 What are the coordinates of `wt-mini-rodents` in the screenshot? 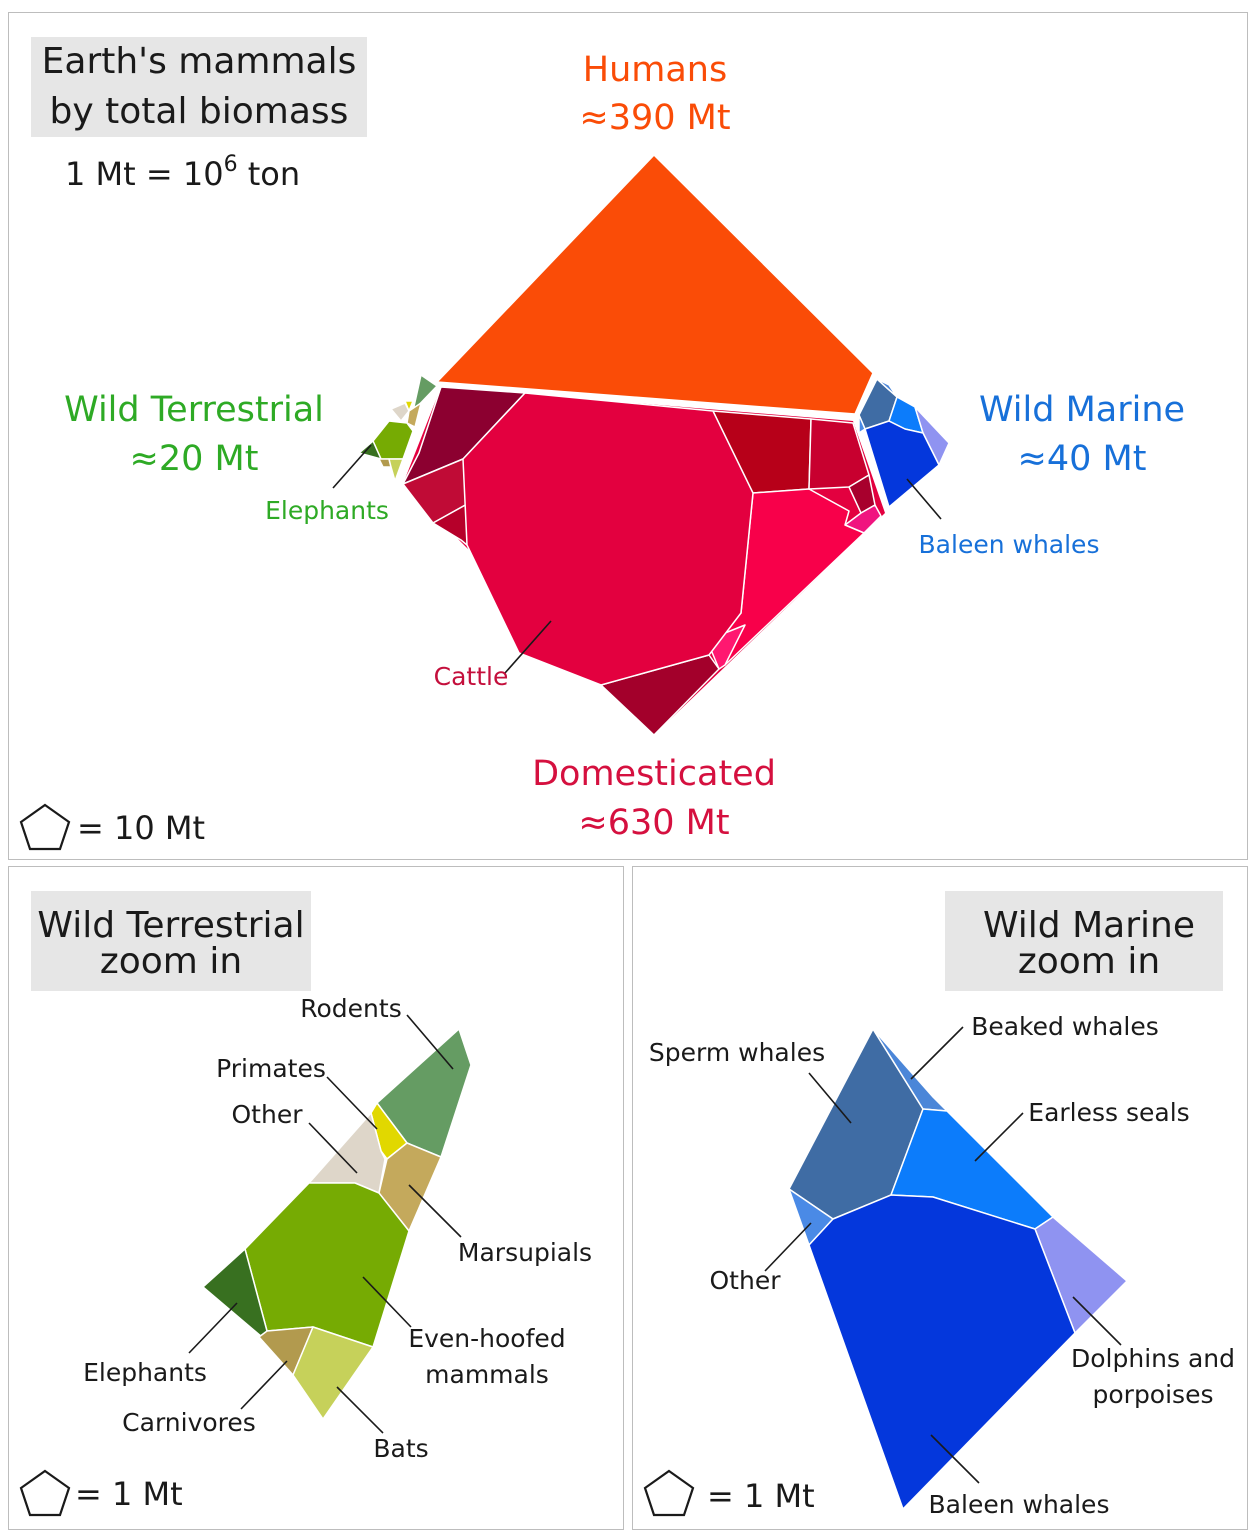 It's located at (425, 393).